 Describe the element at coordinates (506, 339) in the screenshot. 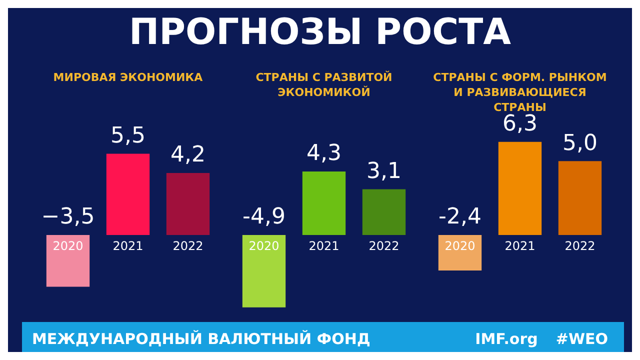

I see `text: IMF.org` at that location.